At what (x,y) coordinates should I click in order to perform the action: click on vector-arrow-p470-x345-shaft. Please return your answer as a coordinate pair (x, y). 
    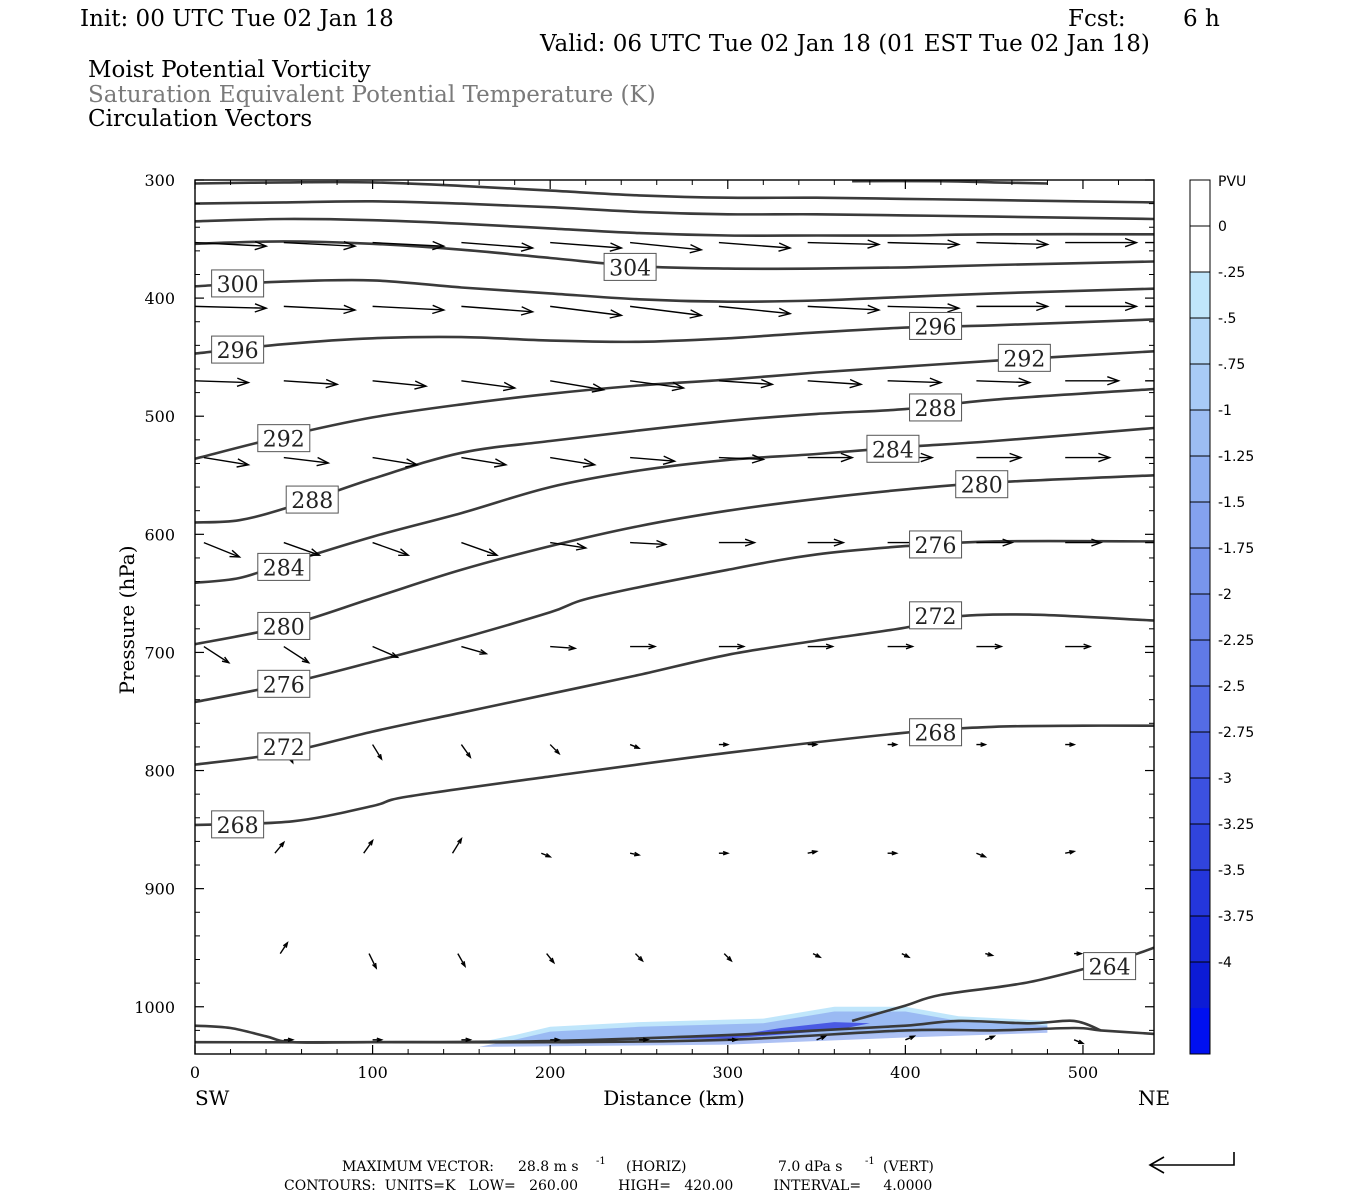
    Looking at the image, I should click on (834, 383).